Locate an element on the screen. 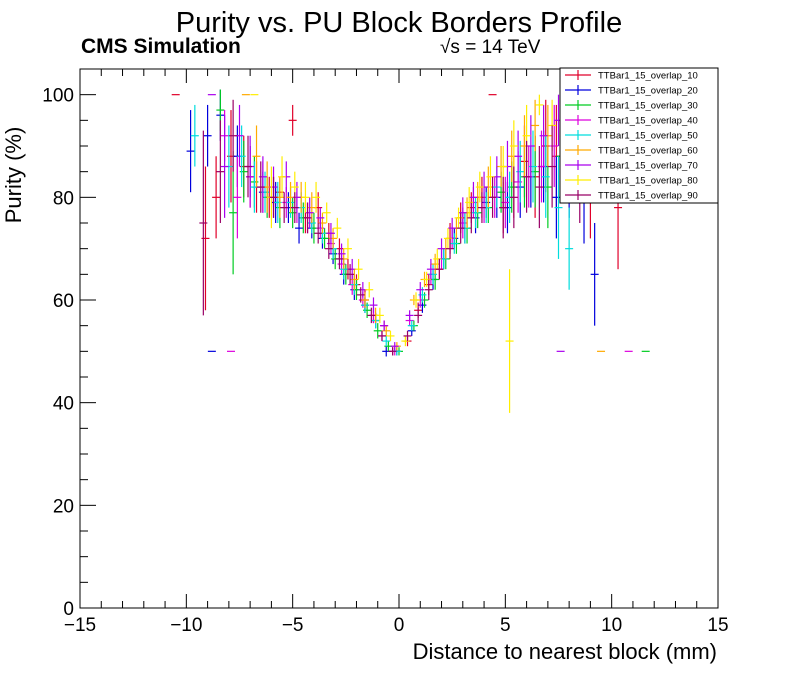 Image resolution: width=798 pixels, height=676 pixels. x-tick-label: −10 is located at coordinates (186, 625).